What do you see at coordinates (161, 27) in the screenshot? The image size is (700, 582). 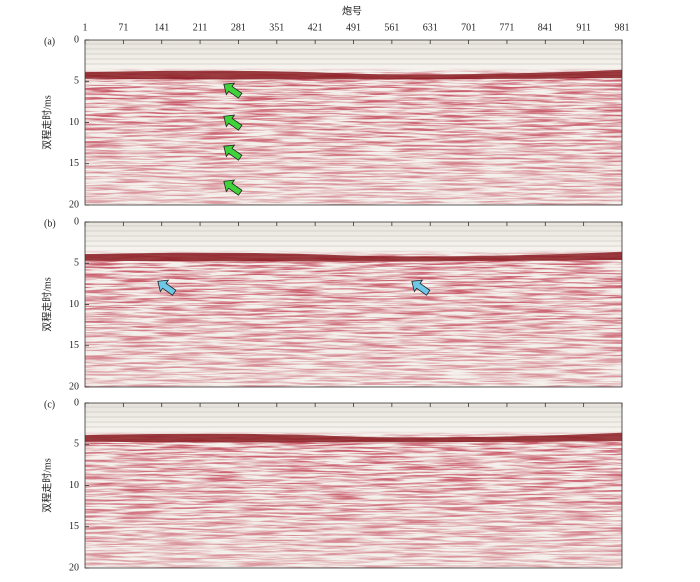 I see `x-tick-label: 141` at bounding box center [161, 27].